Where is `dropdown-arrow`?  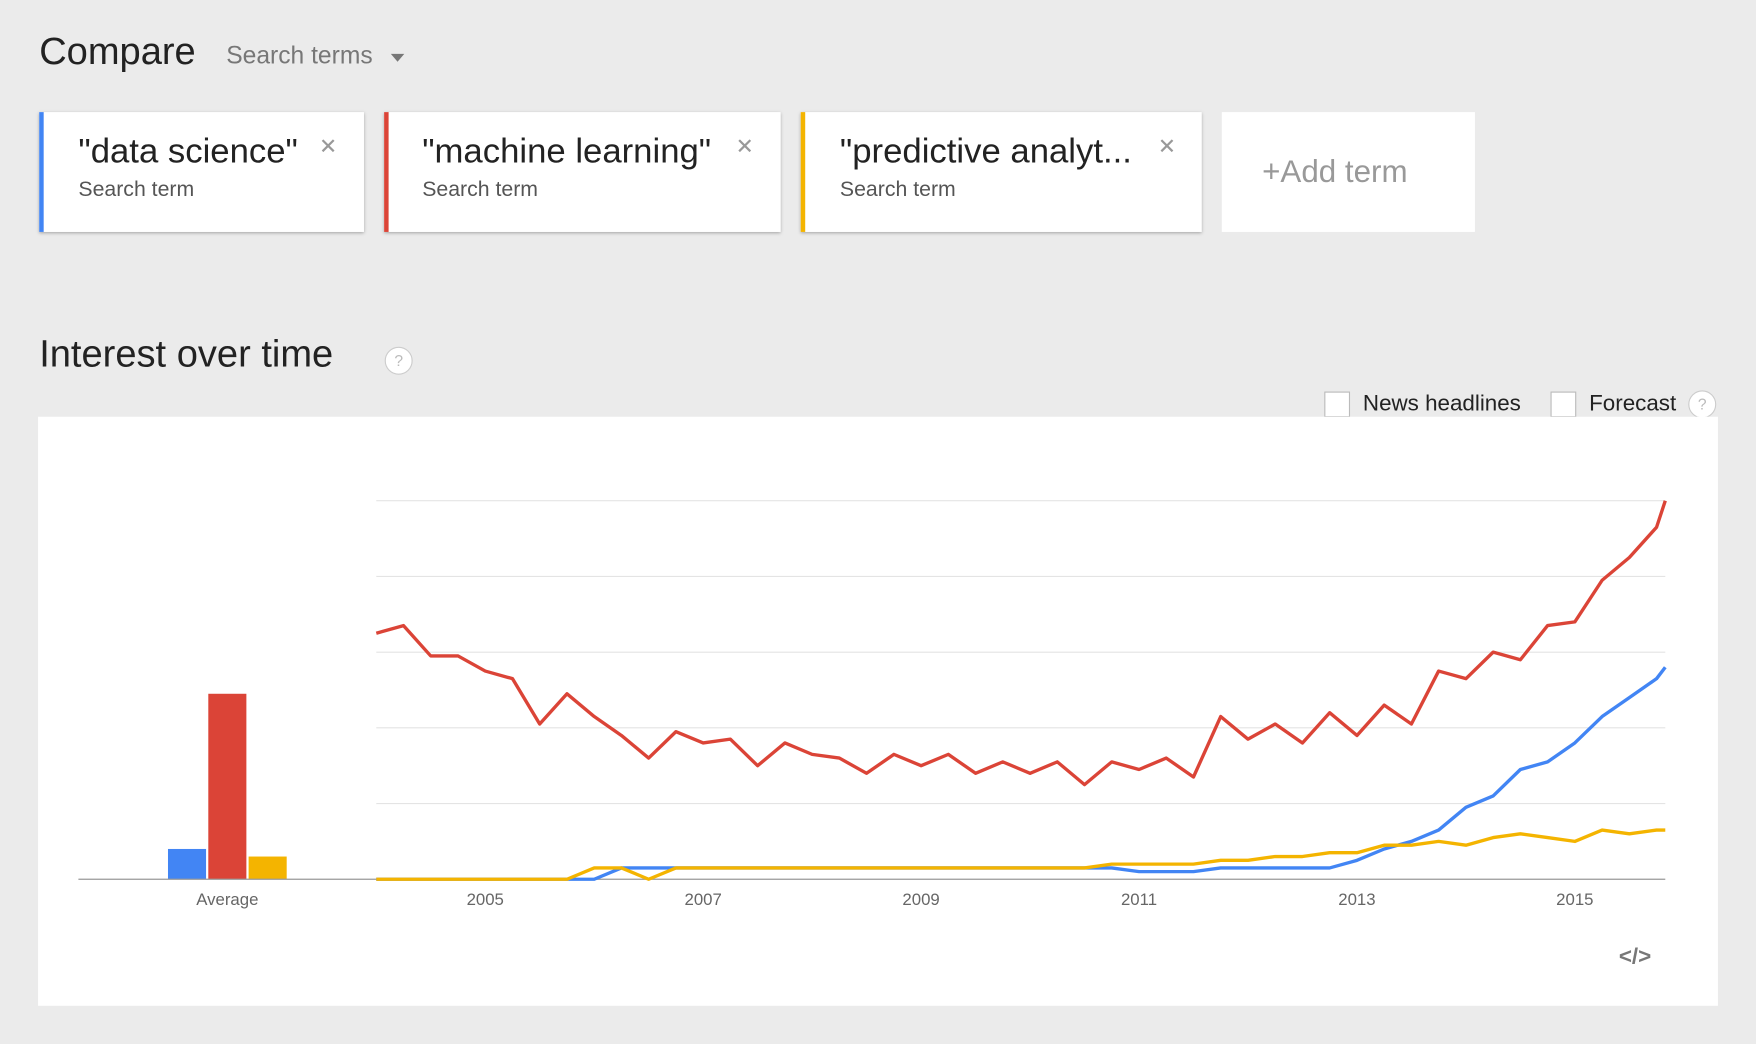 dropdown-arrow is located at coordinates (397, 57).